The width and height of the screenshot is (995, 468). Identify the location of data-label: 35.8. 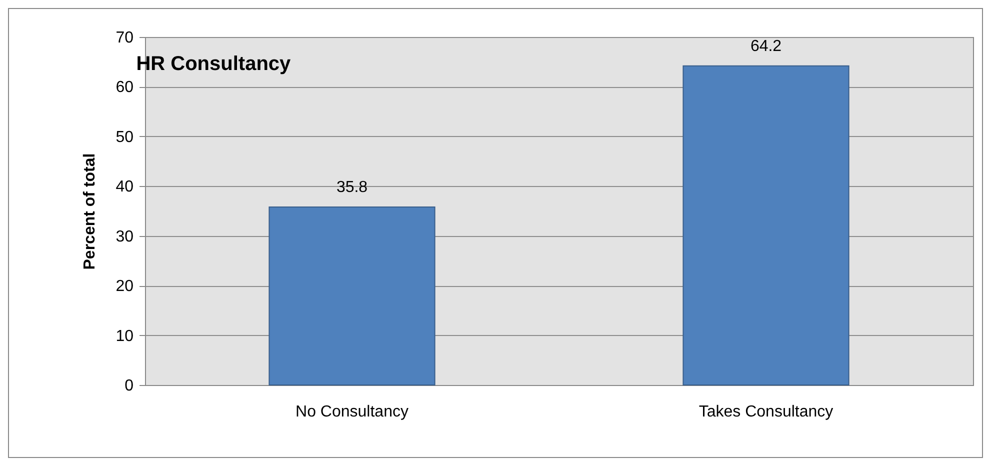
(352, 187).